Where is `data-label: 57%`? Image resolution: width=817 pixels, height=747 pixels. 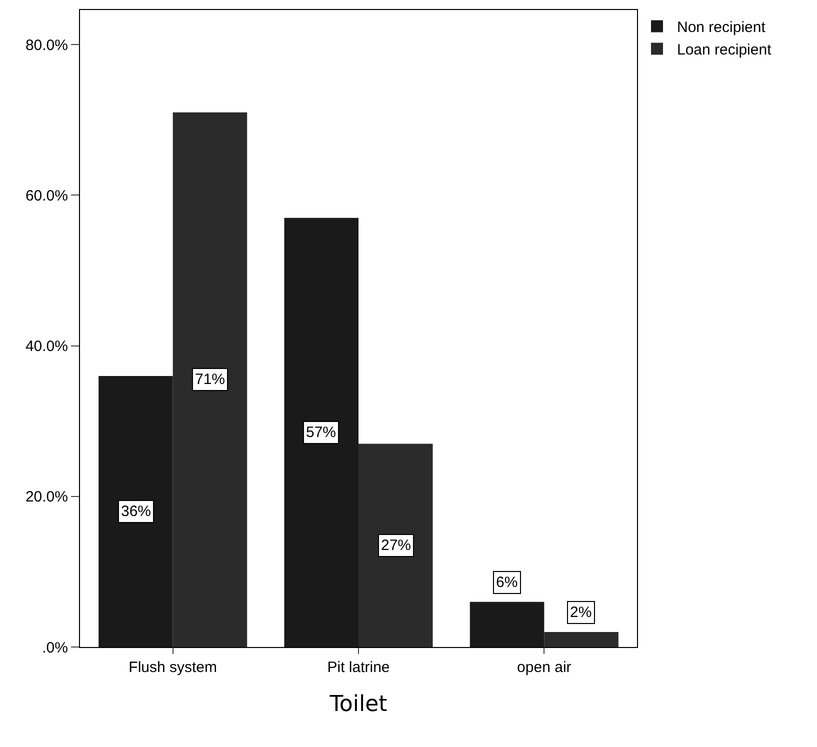
data-label: 57% is located at coordinates (321, 432).